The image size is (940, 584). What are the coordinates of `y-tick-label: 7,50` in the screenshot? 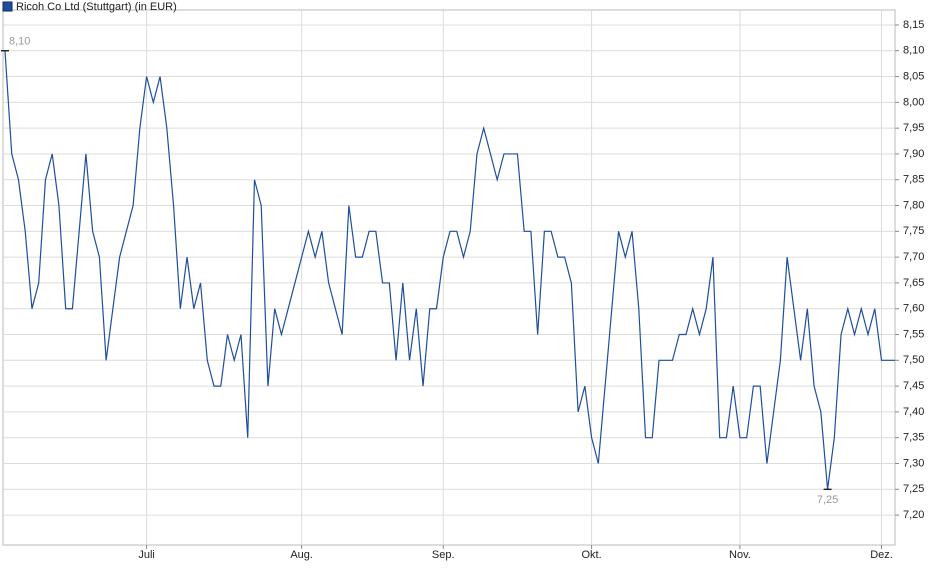 It's located at (913, 360).